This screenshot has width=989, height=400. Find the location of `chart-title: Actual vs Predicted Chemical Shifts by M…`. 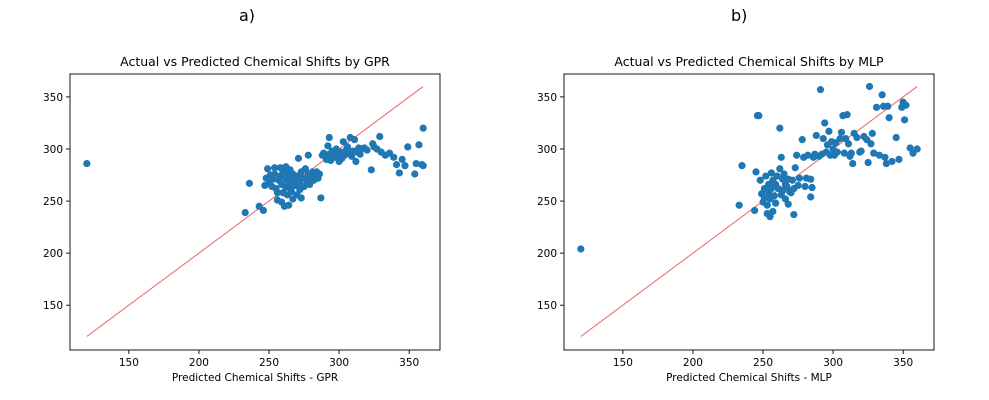

chart-title: Actual vs Predicted Chemical Shifts by M… is located at coordinates (749, 61).